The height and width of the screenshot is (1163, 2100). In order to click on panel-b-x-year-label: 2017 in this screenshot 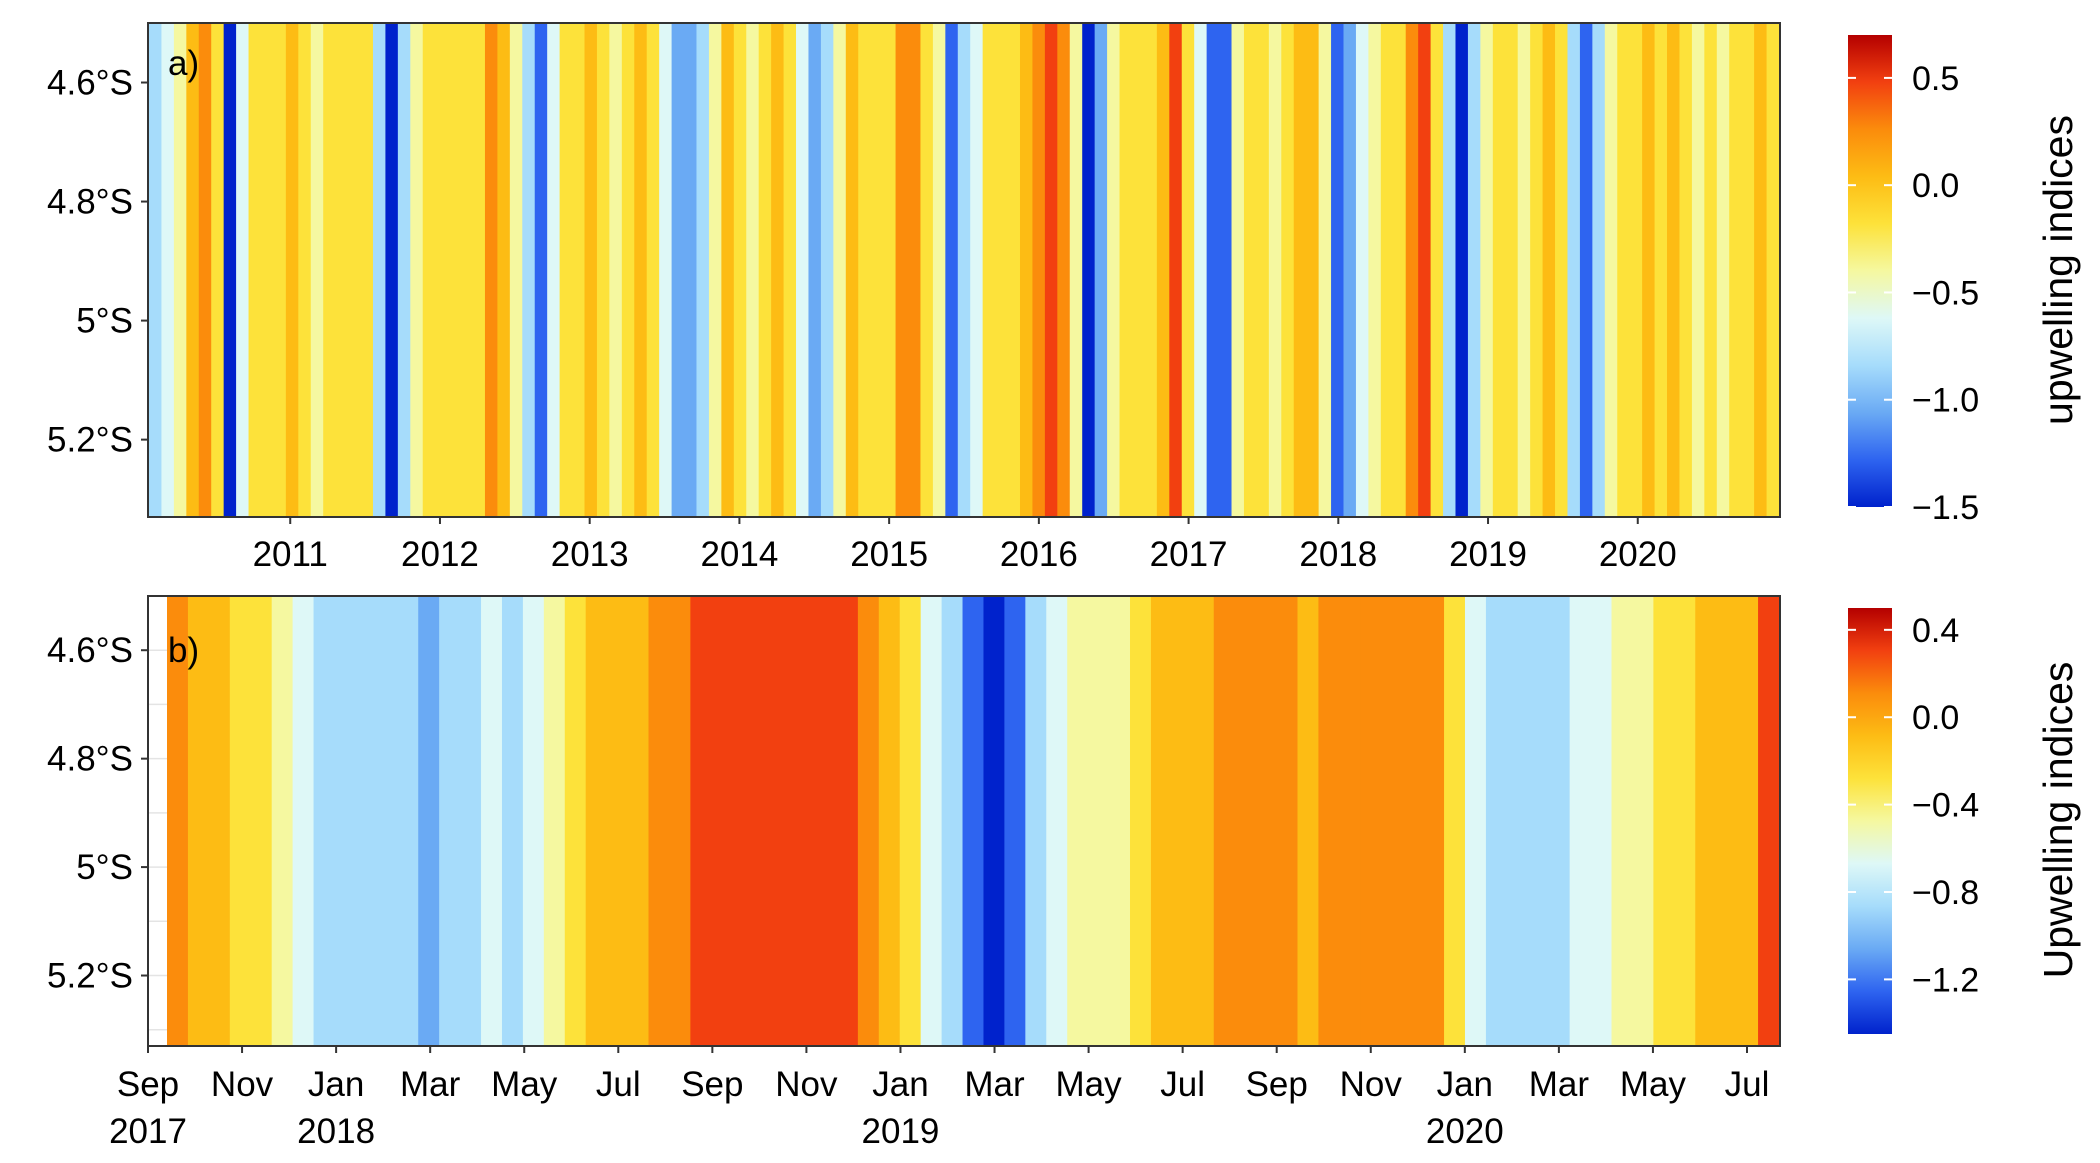, I will do `click(148, 1131)`.